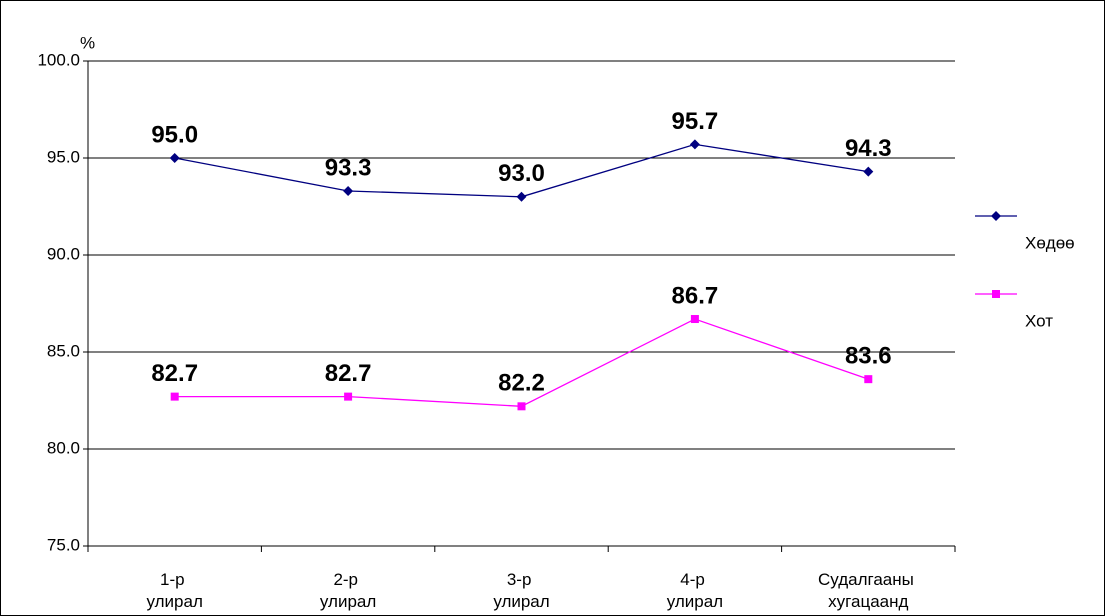 This screenshot has width=1105, height=616. What do you see at coordinates (1039, 320) in the screenshot?
I see `legend-label: Хот` at bounding box center [1039, 320].